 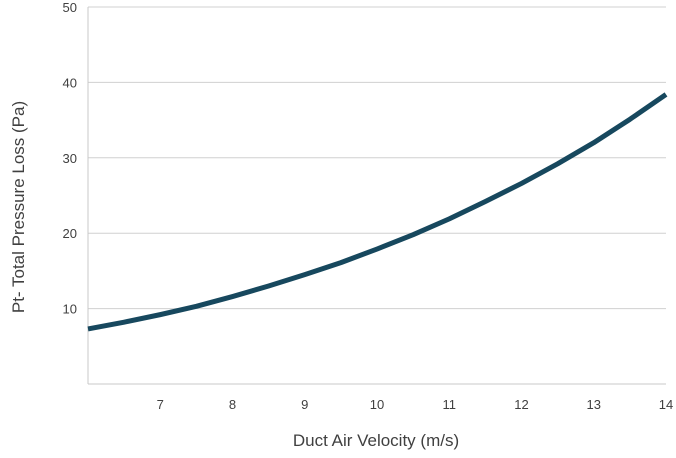 What do you see at coordinates (160, 404) in the screenshot?
I see `x-tick-label: 7` at bounding box center [160, 404].